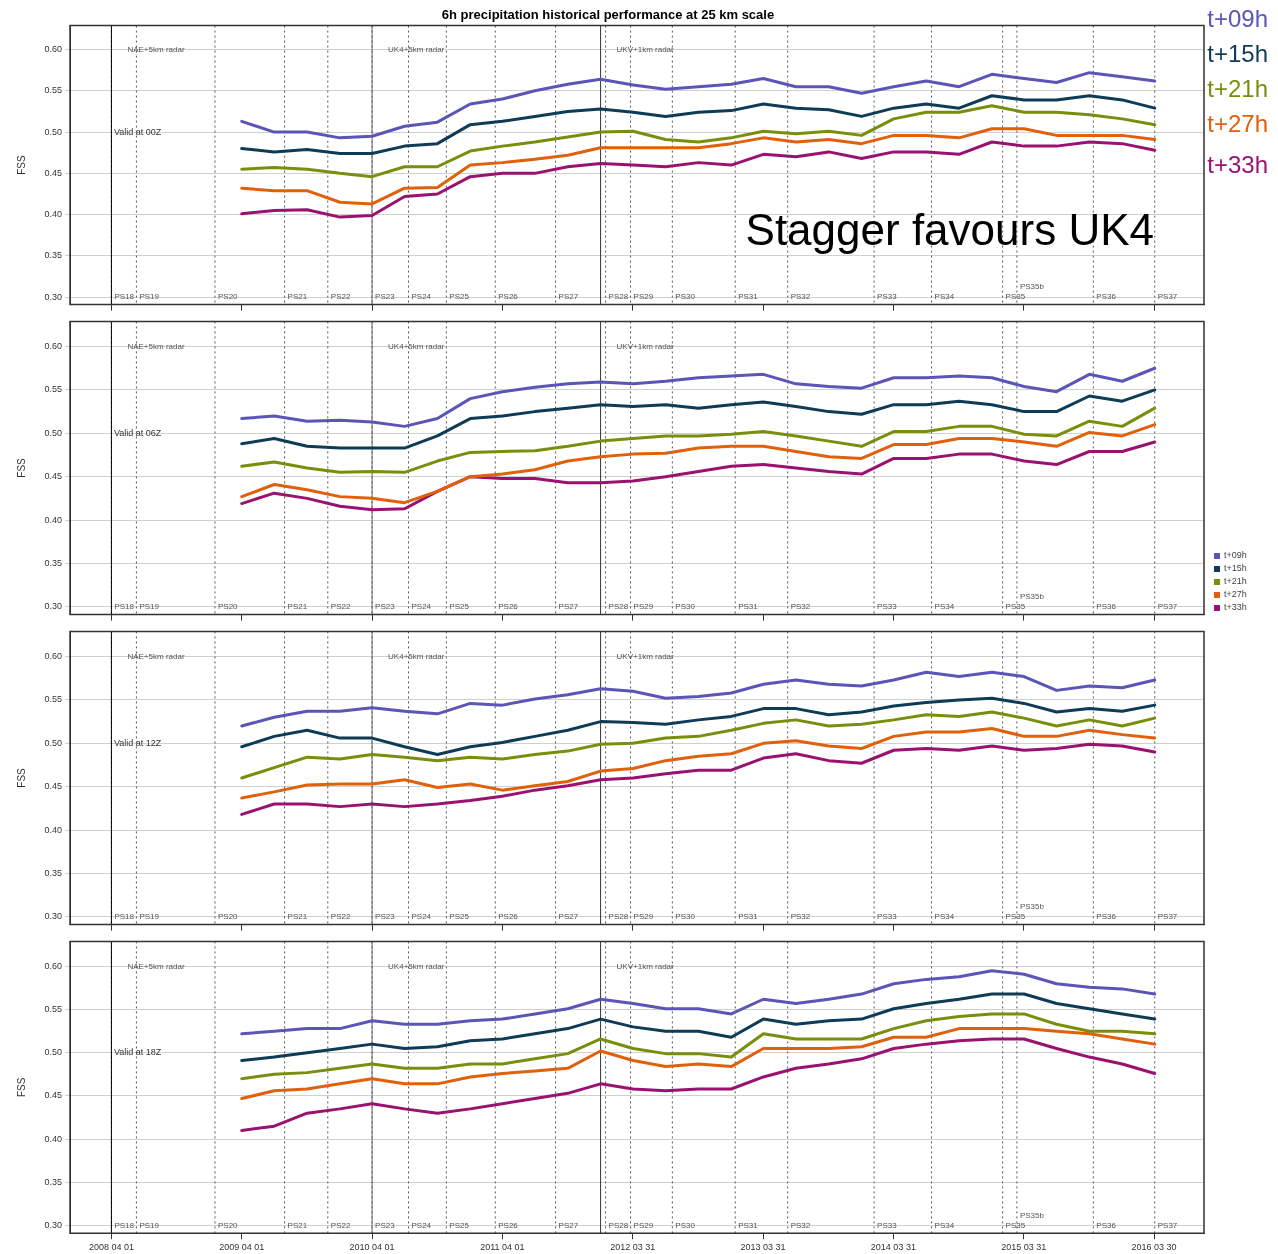  Describe the element at coordinates (1237, 53) in the screenshot. I see `text: t+15h` at that location.